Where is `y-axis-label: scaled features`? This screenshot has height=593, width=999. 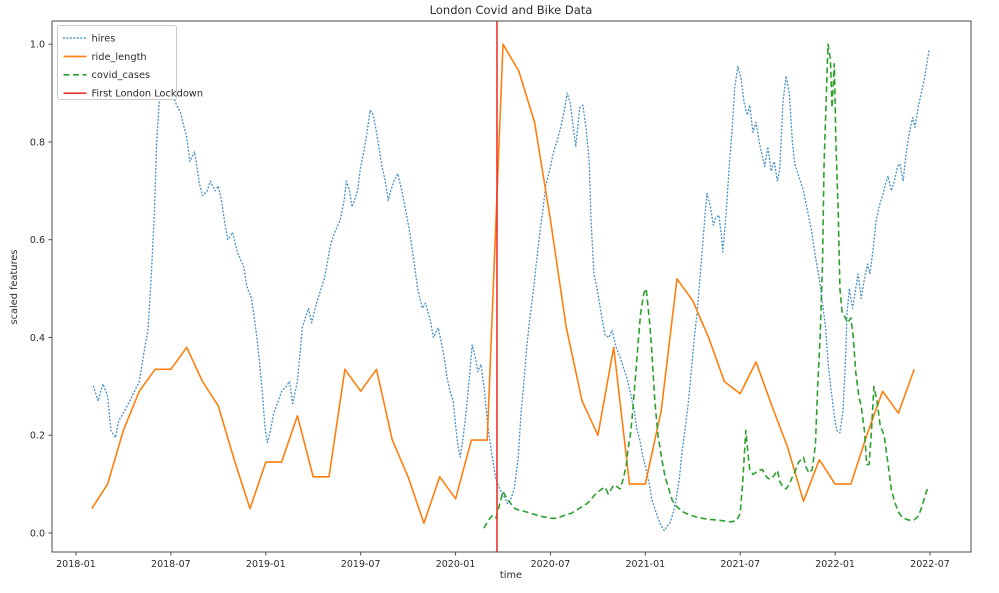 y-axis-label: scaled features is located at coordinates (14, 286).